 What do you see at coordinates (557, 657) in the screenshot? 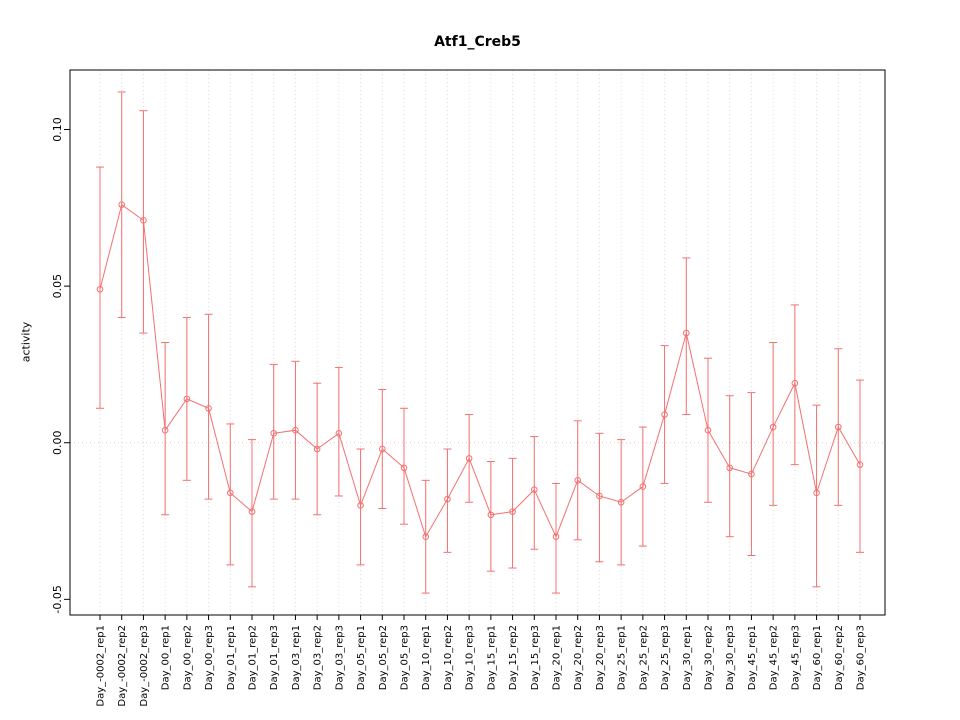
I see `svg-text: Day_20_rep1` at bounding box center [557, 657].